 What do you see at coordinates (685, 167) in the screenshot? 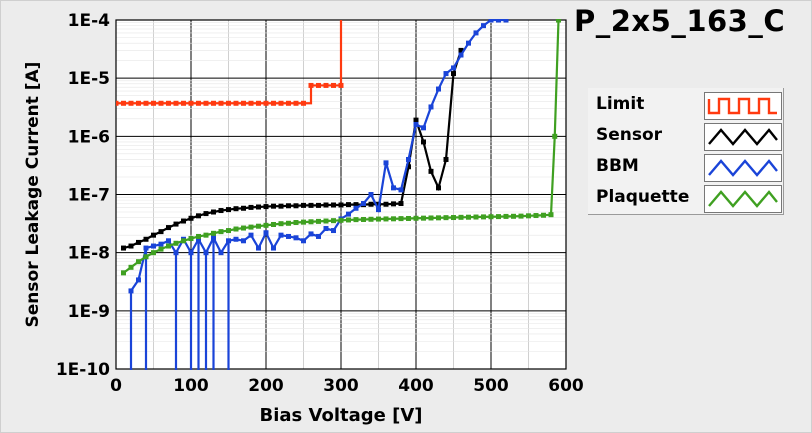
I see `legend-item-bbm: BBM` at bounding box center [685, 167].